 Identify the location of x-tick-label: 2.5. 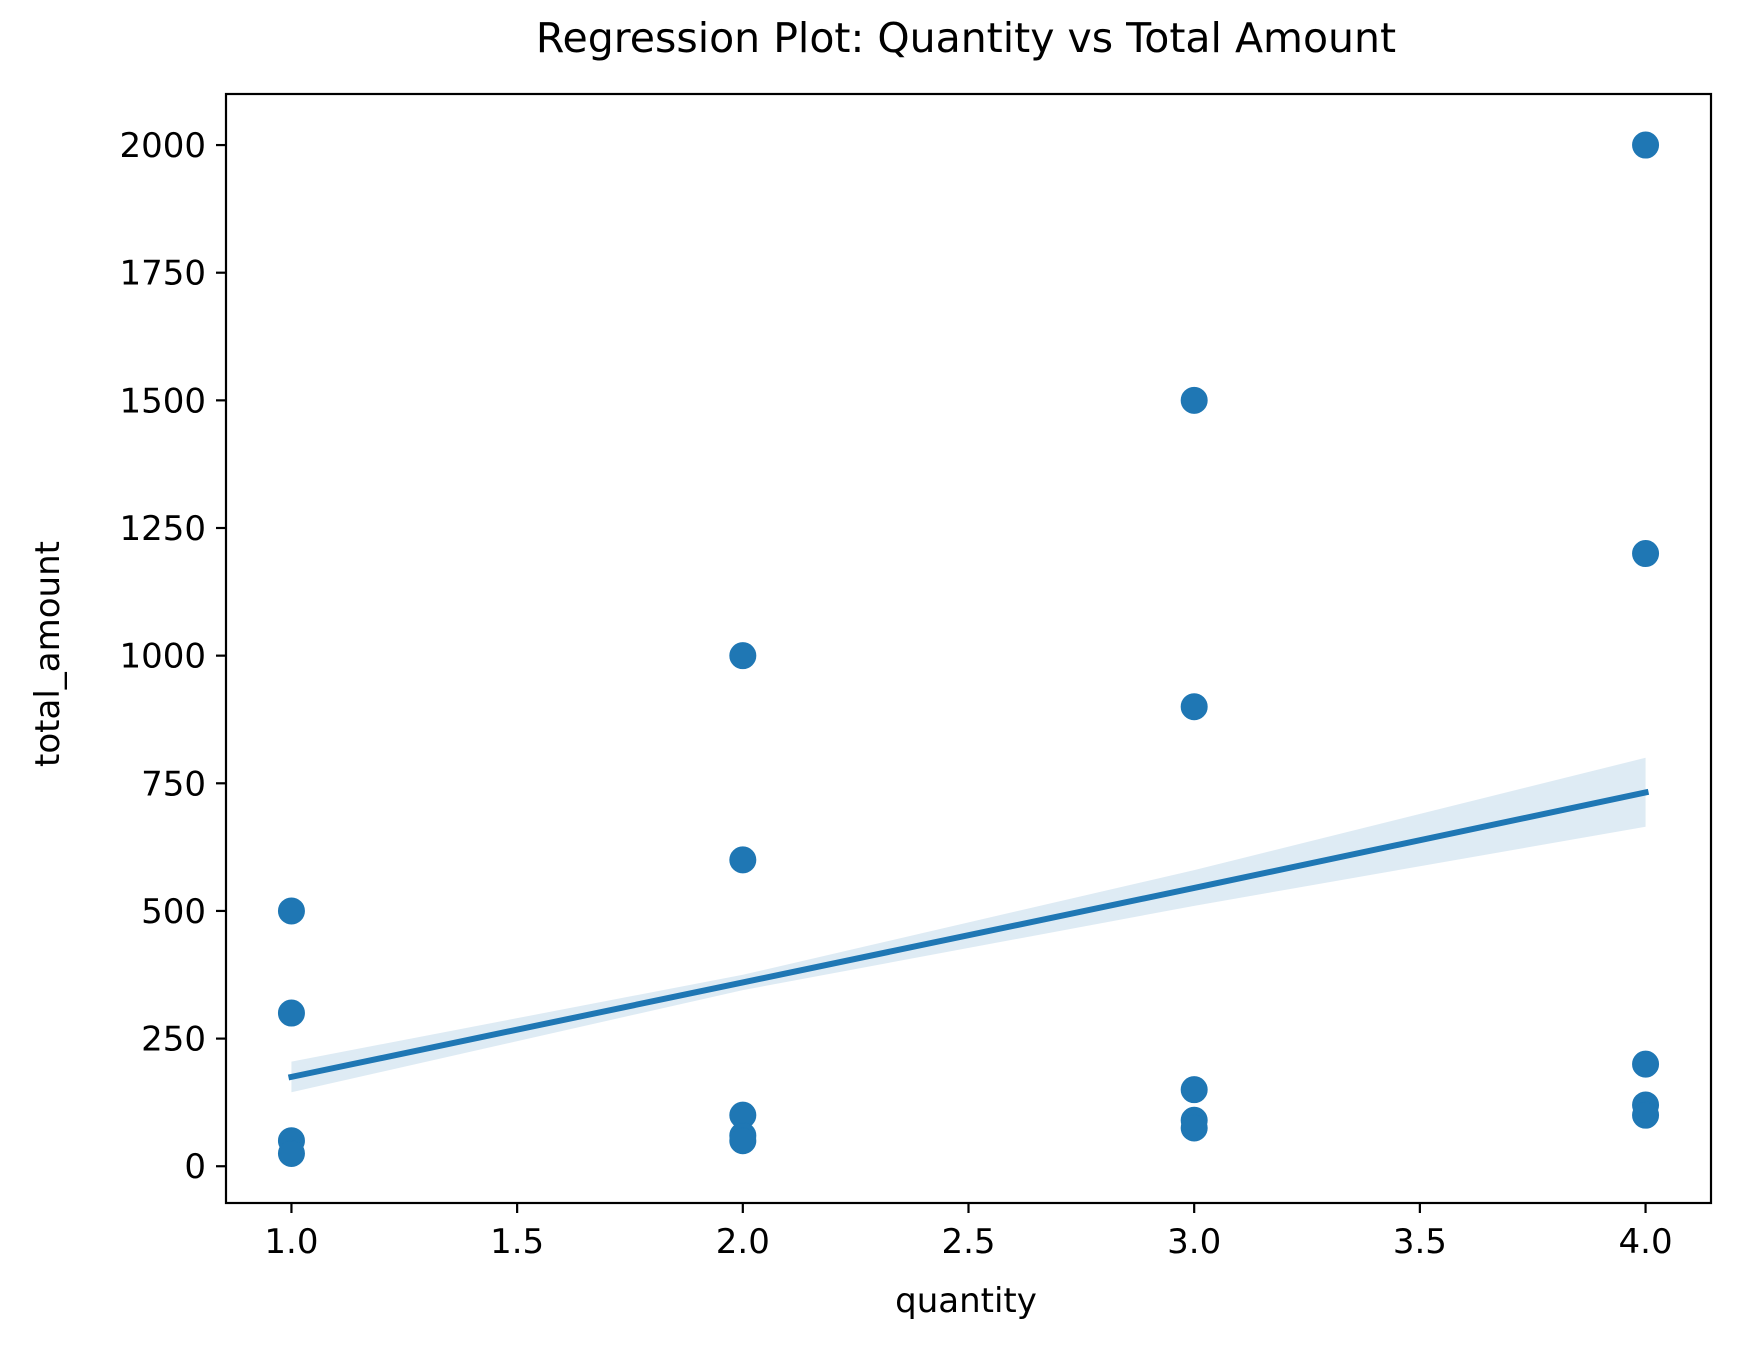
(968, 1242).